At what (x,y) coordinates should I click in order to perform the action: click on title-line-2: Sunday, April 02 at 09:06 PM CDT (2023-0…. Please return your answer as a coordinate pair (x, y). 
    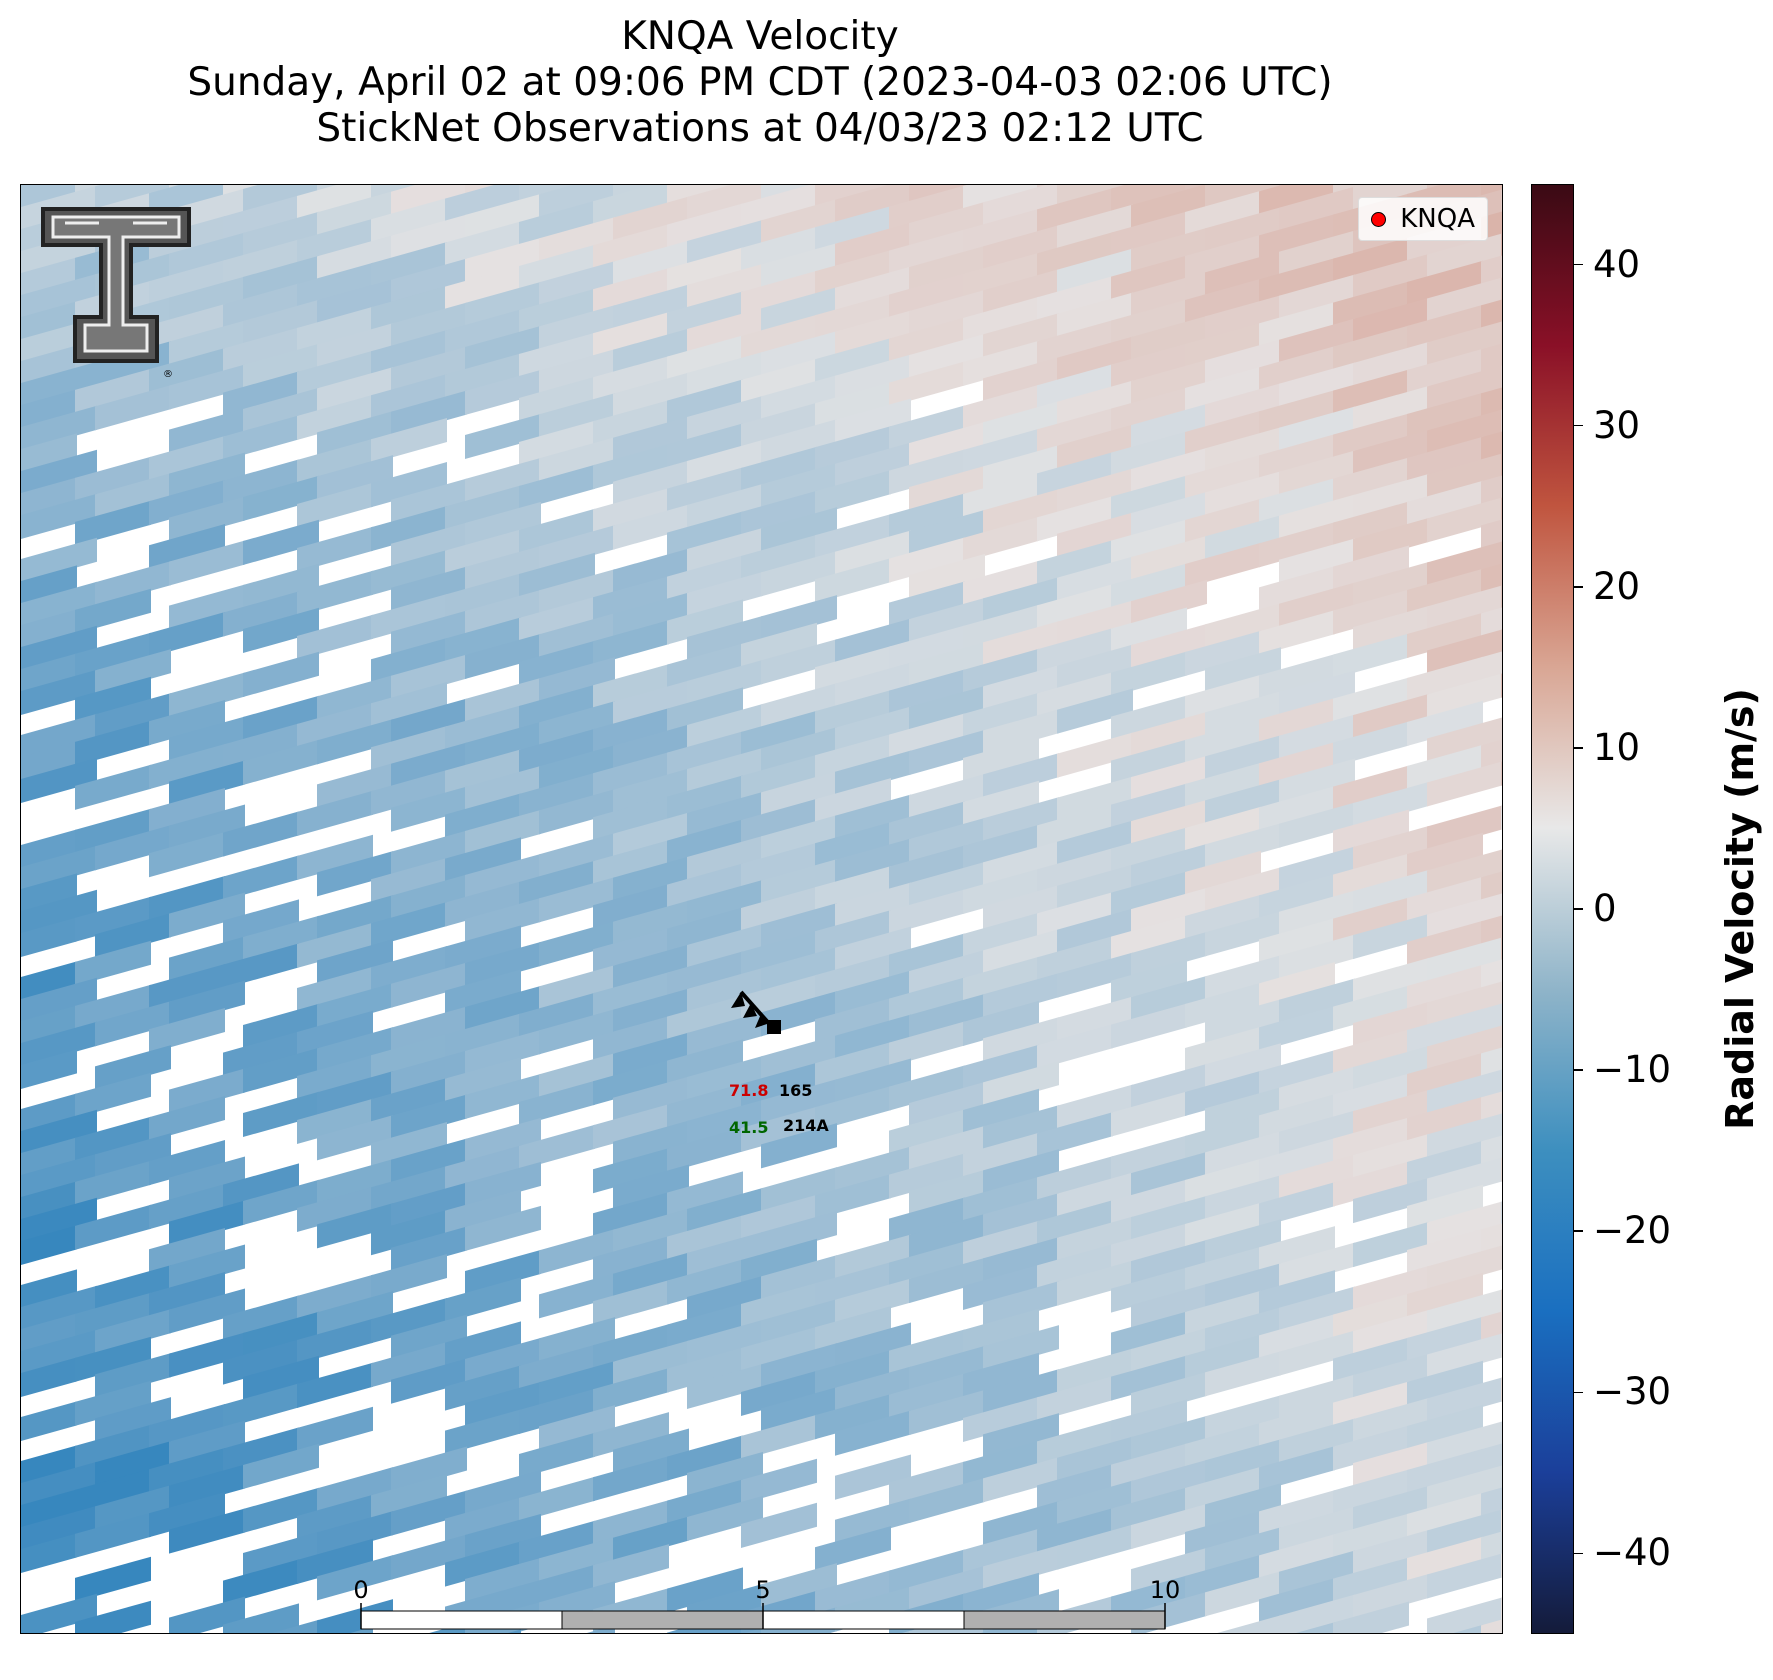
    Looking at the image, I should click on (760, 82).